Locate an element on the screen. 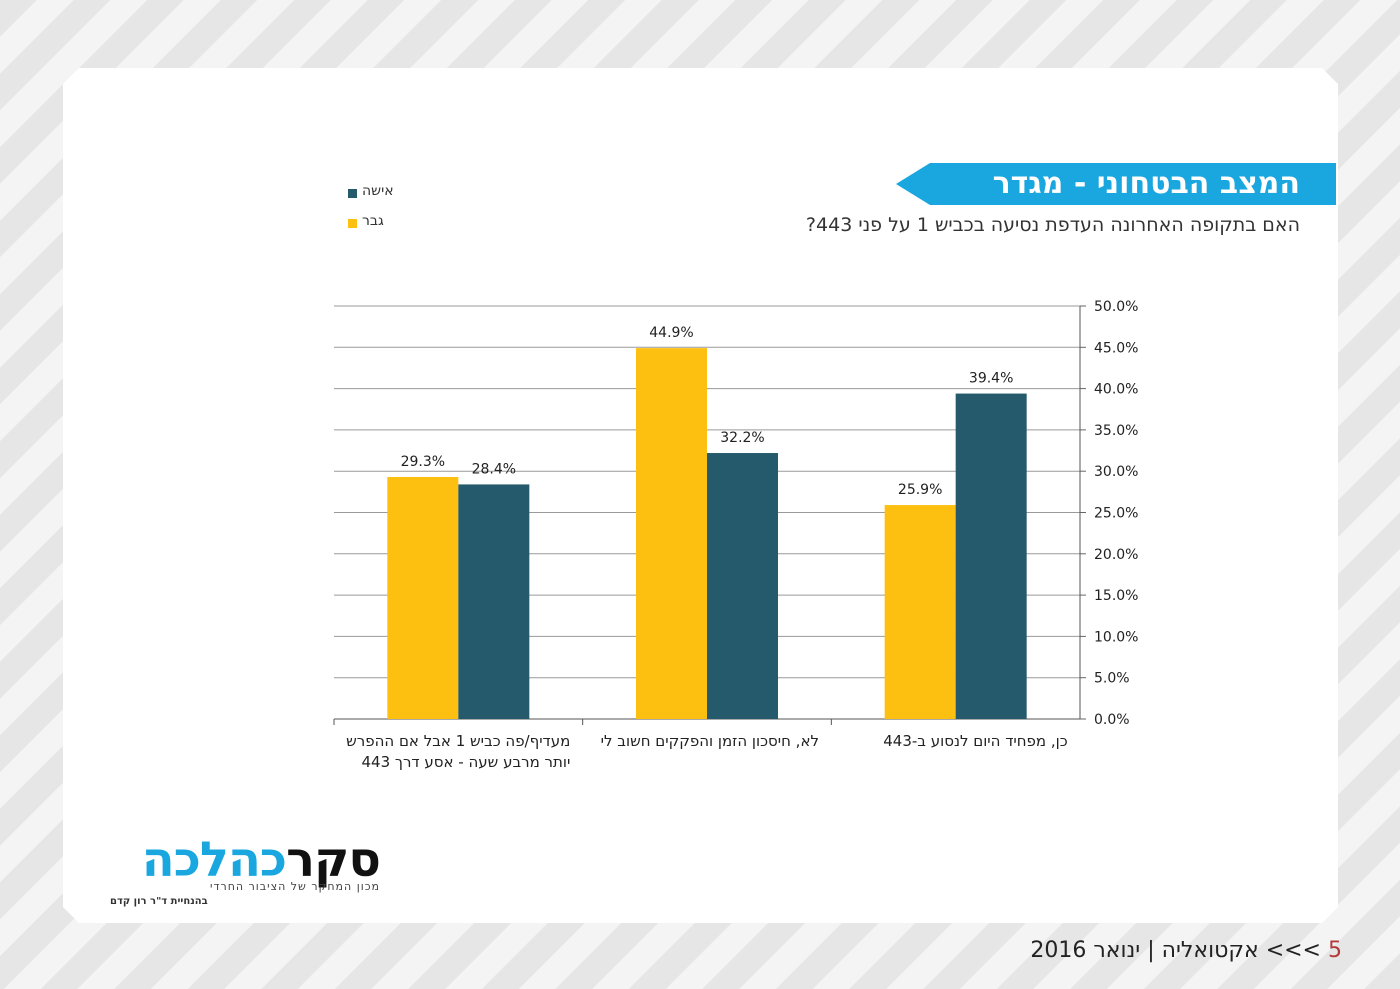 This screenshot has height=989, width=1400. y-tick-label: 50.0% is located at coordinates (1116, 307).